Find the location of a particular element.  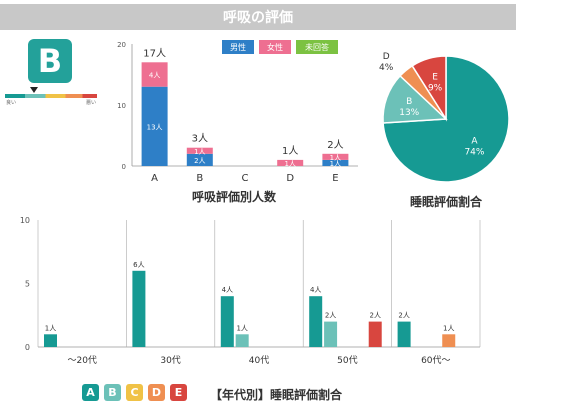

grade-badge-c: C is located at coordinates (134, 392).